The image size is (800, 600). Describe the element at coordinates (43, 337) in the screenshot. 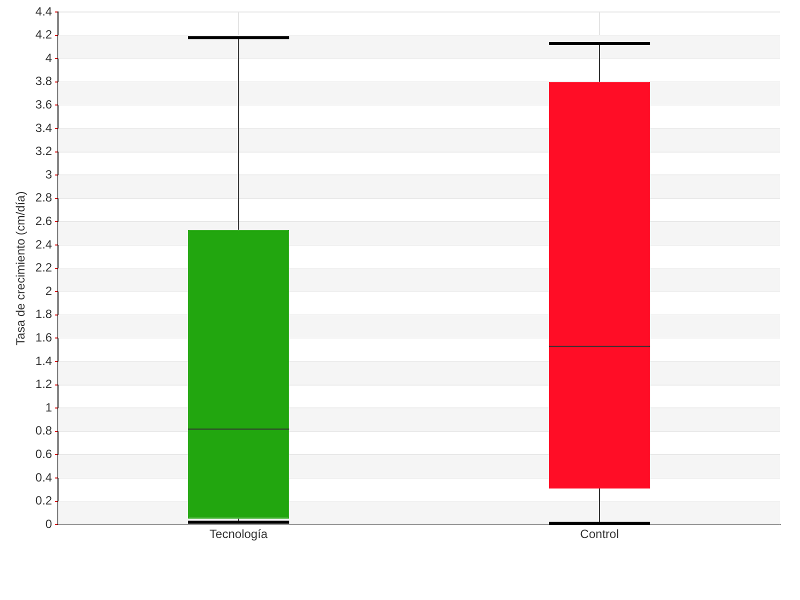

I see `y-tick-label: 1.6` at that location.